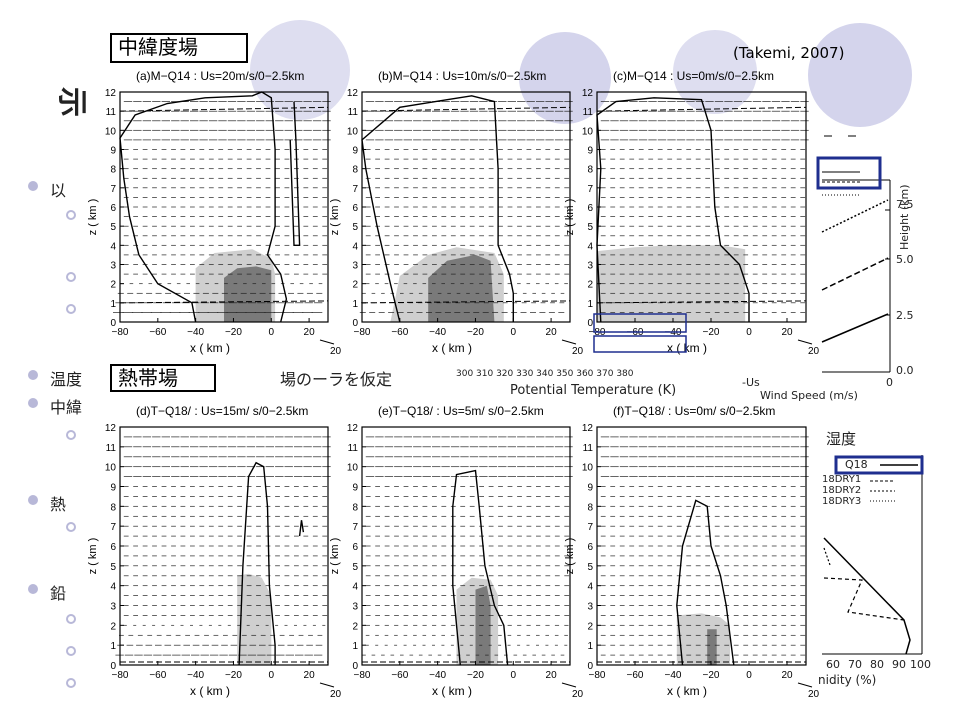 This screenshot has width=960, height=720. What do you see at coordinates (905, 204) in the screenshot?
I see `wind-ytick-3: 7.5` at bounding box center [905, 204].